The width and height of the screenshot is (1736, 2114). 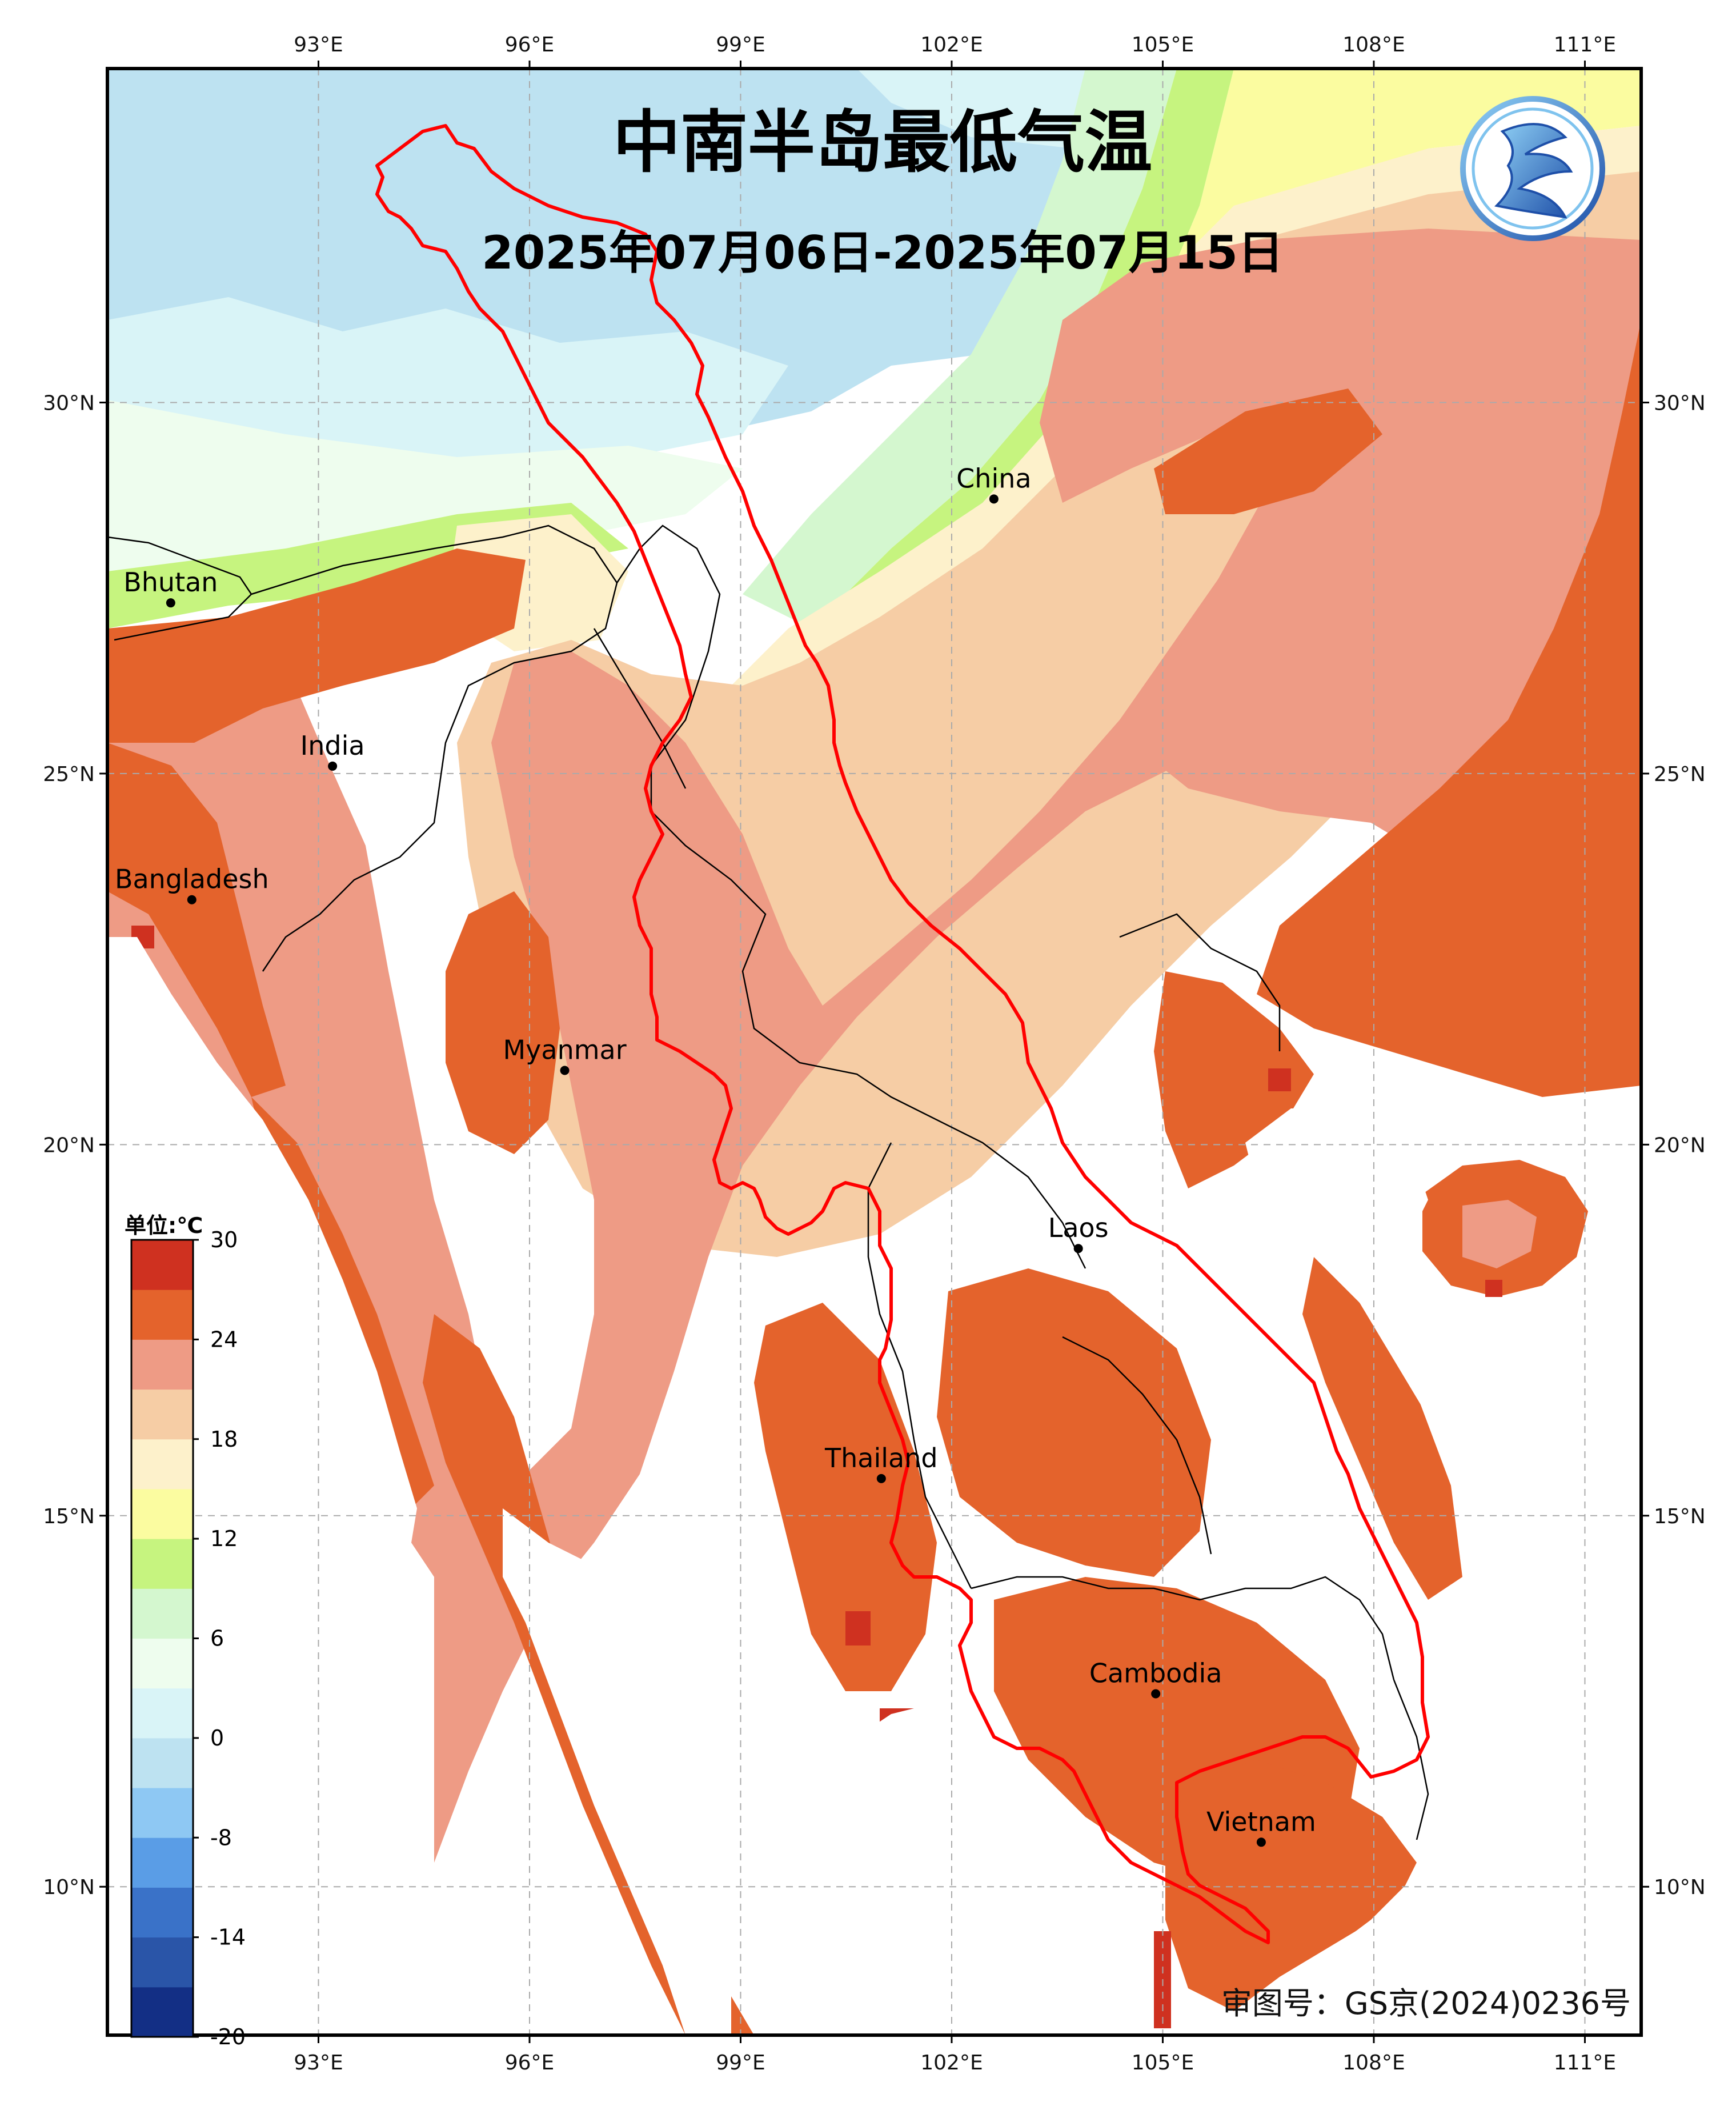 What do you see at coordinates (332, 745) in the screenshot?
I see `country-label: India` at bounding box center [332, 745].